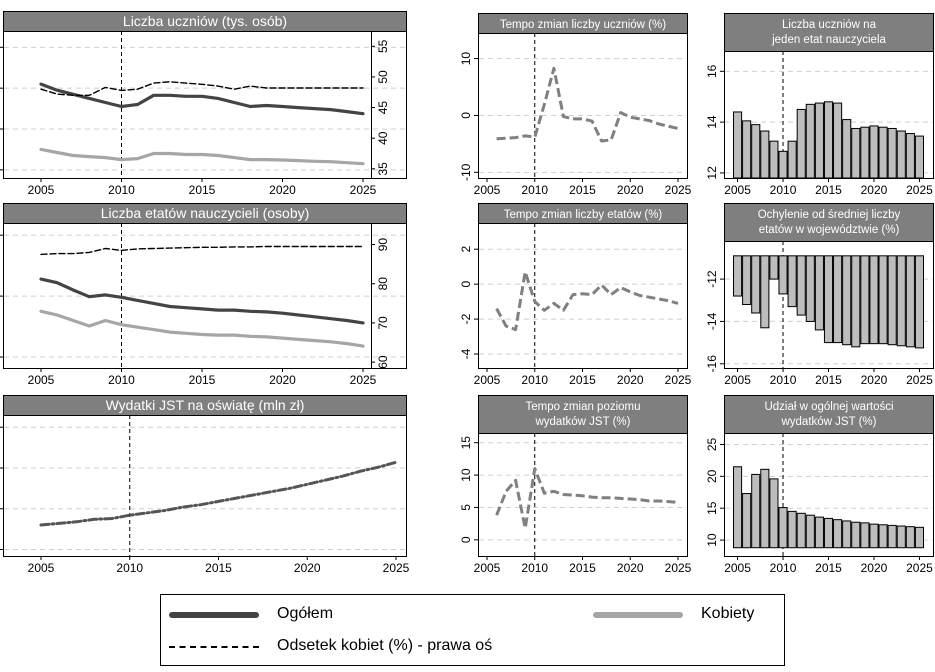  What do you see at coordinates (383, 77) in the screenshot?
I see `y2-tick-label: 50` at bounding box center [383, 77].